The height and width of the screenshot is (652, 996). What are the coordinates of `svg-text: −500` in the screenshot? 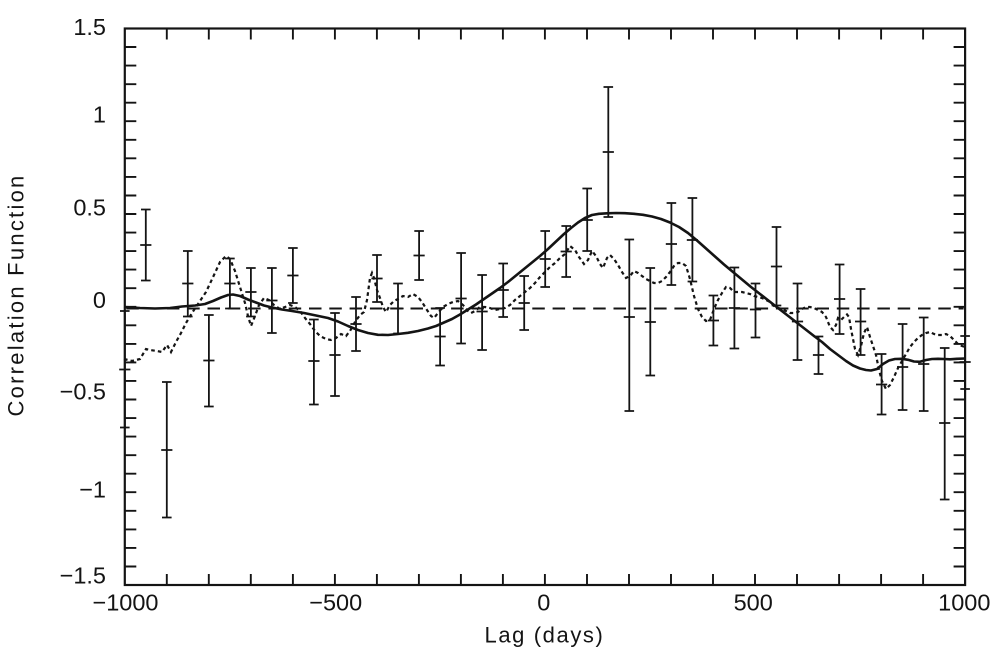 It's located at (335, 602).